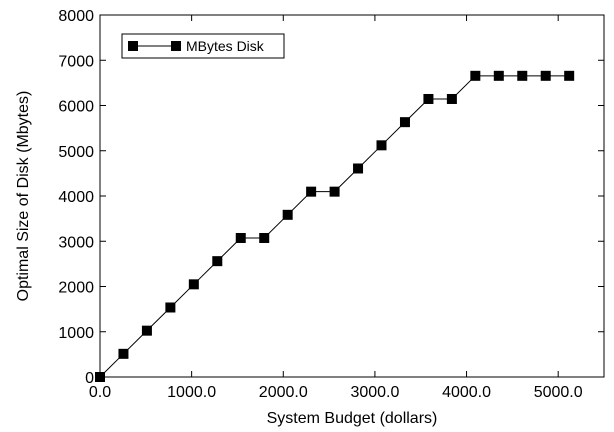  Describe the element at coordinates (225, 46) in the screenshot. I see `legend-label: MBytes Disk` at that location.